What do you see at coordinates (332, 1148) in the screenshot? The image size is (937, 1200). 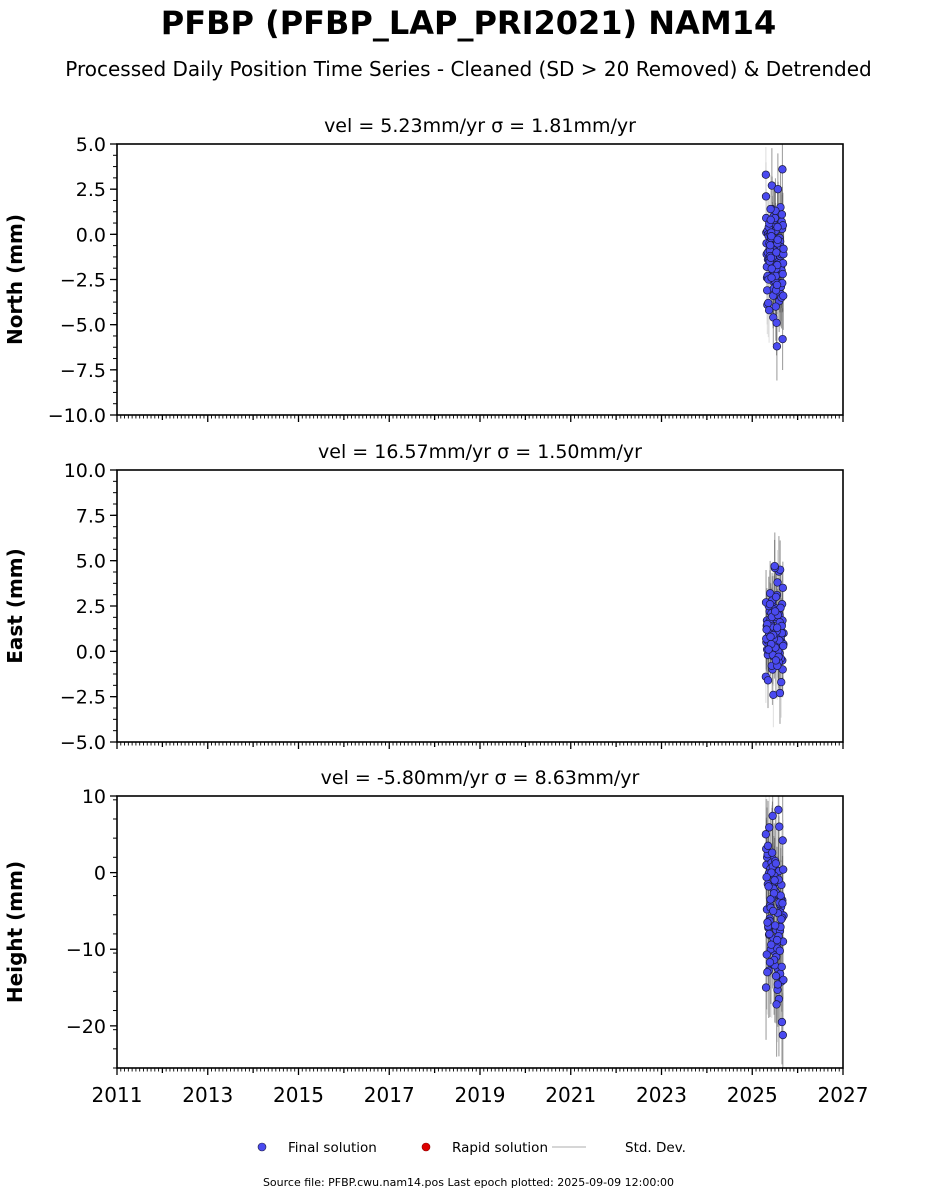 I see `legend-label: Final solution` at bounding box center [332, 1148].